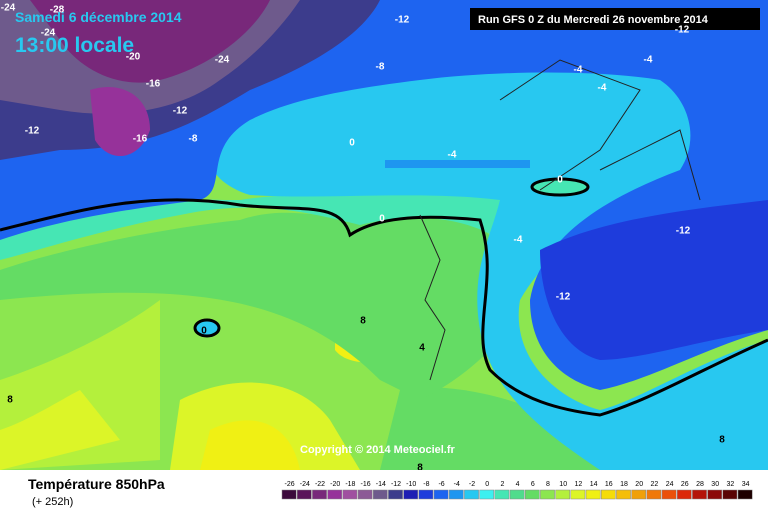  I want to click on scale-label: -8, so click(426, 484).